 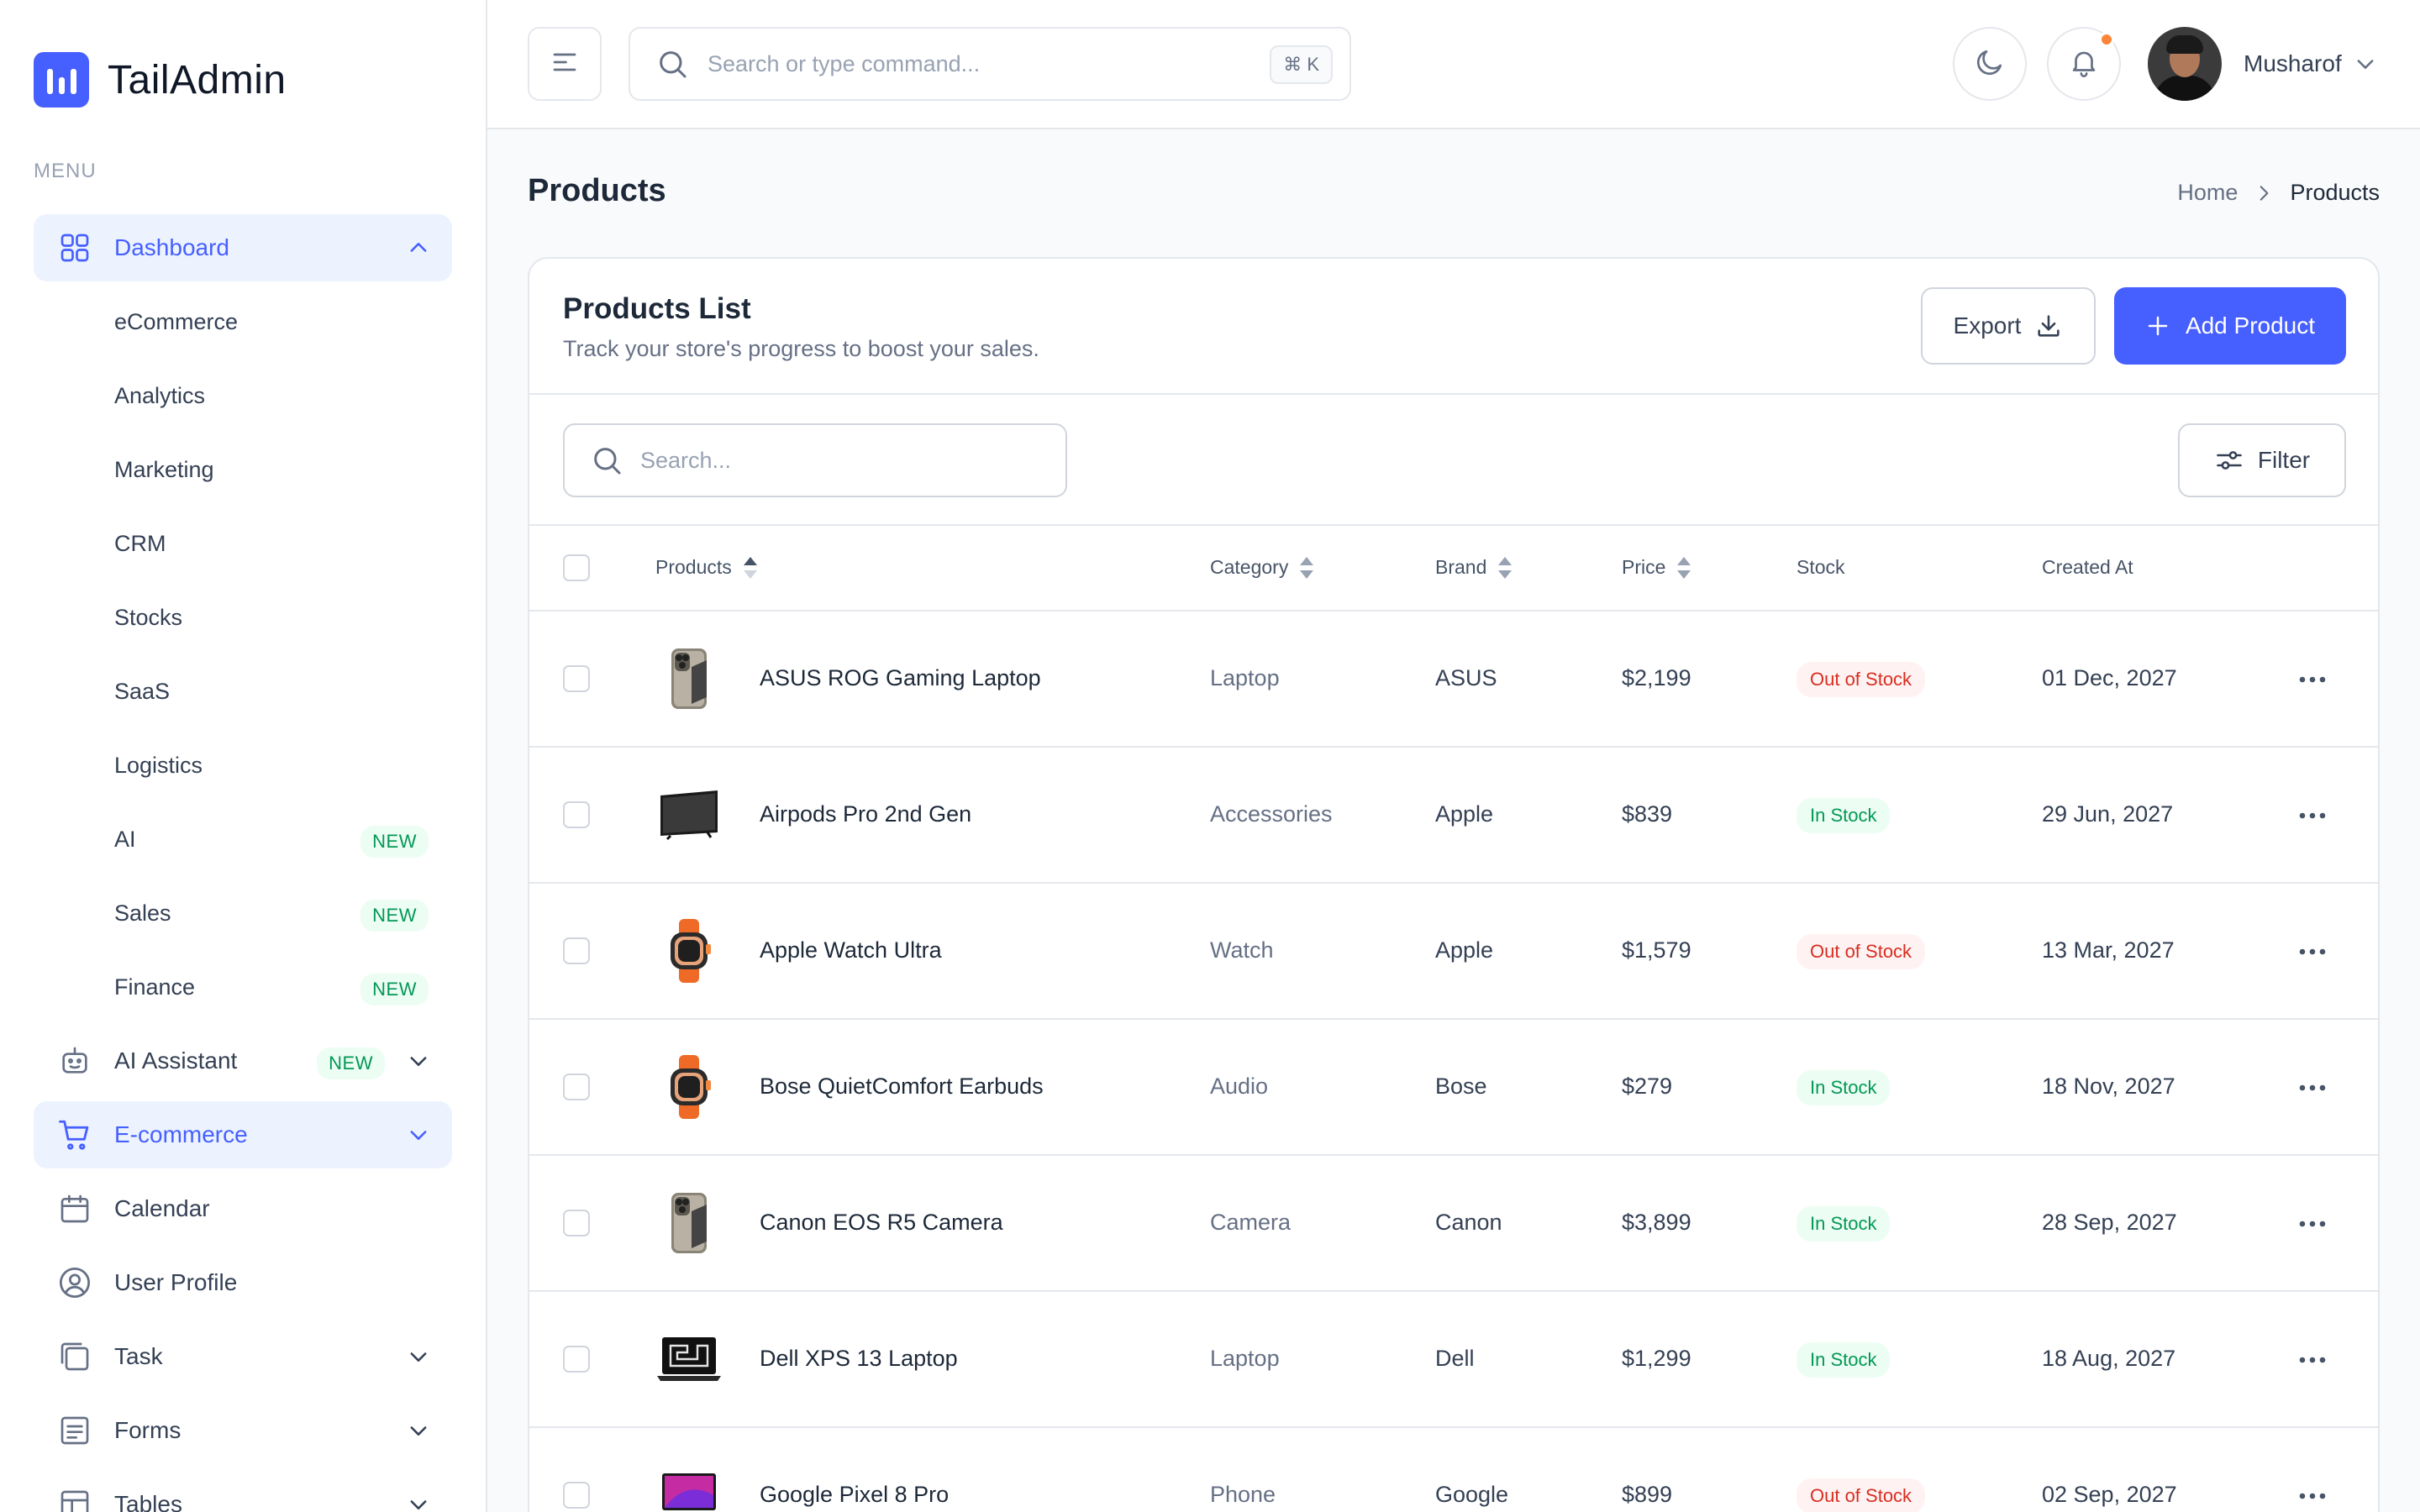 I want to click on user-menu: Musharof, so click(x=2263, y=64).